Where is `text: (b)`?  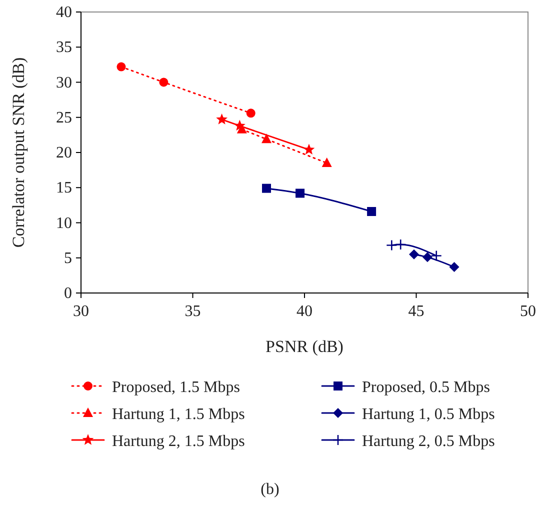
text: (b) is located at coordinates (270, 489).